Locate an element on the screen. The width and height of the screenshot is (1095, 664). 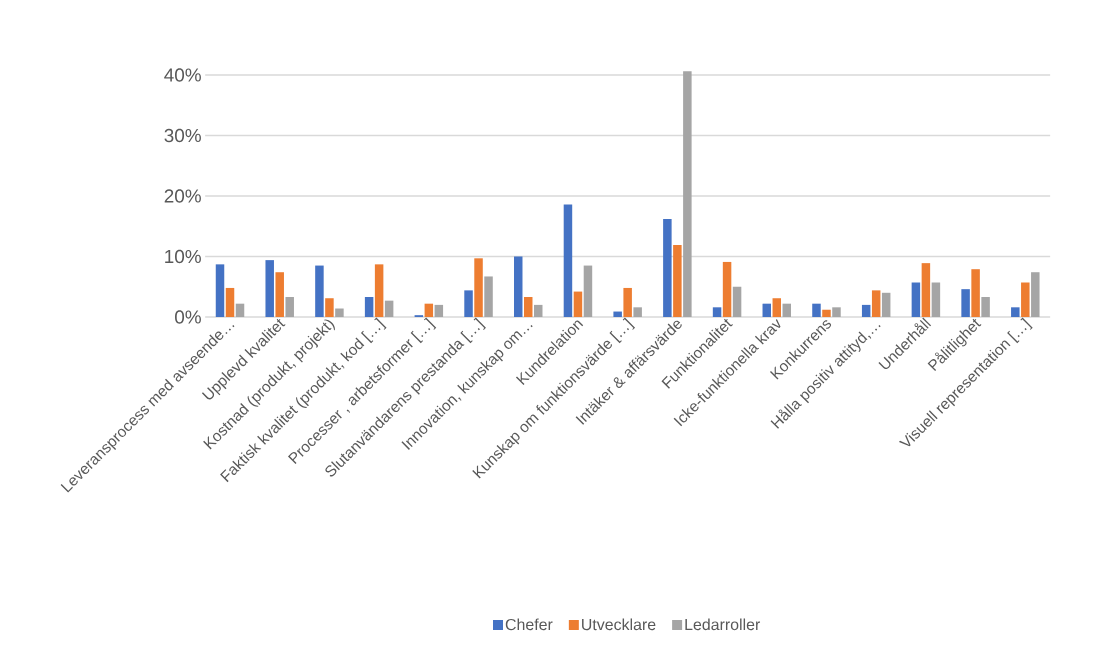
legend-label: Ledarroller is located at coordinates (723, 624).